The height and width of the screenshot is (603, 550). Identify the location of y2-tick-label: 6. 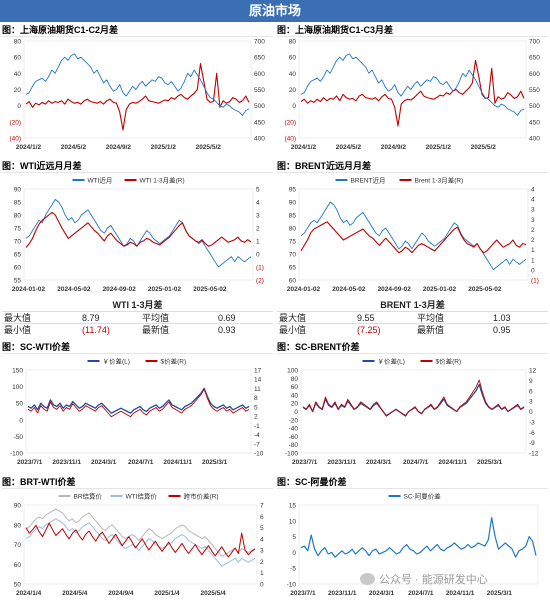
(262, 517).